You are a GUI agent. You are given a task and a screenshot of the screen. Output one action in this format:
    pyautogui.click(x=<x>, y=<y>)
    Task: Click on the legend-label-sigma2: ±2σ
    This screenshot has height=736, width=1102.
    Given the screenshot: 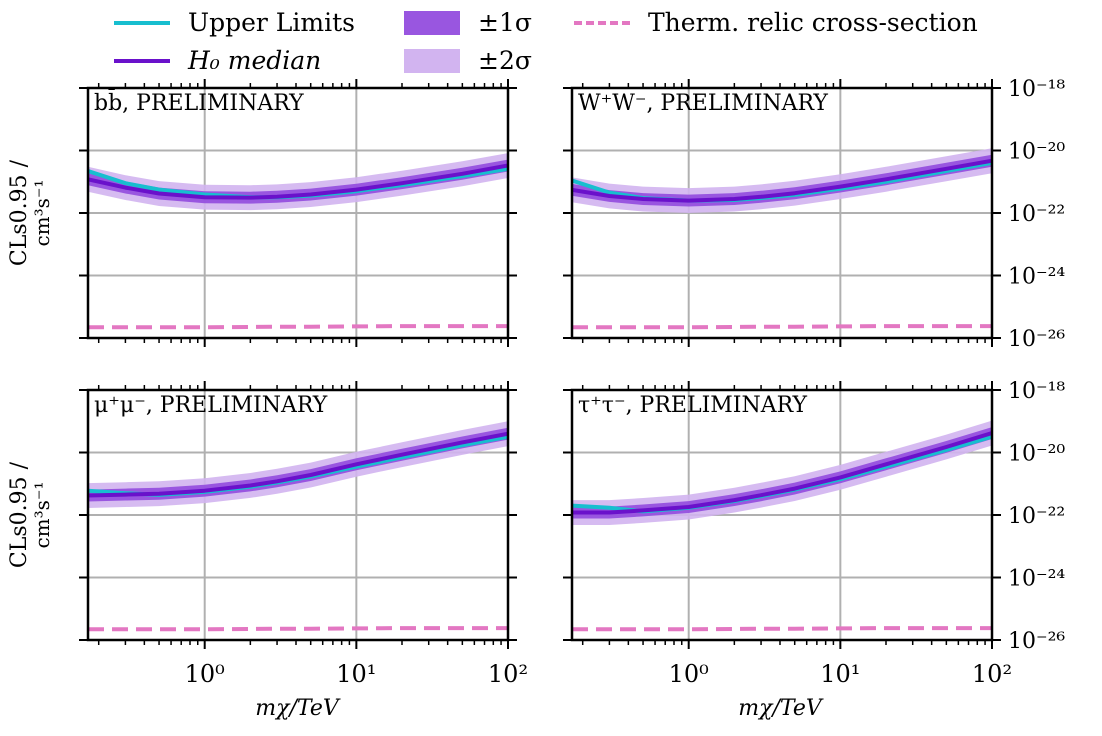 What is the action you would take?
    pyautogui.click(x=505, y=60)
    